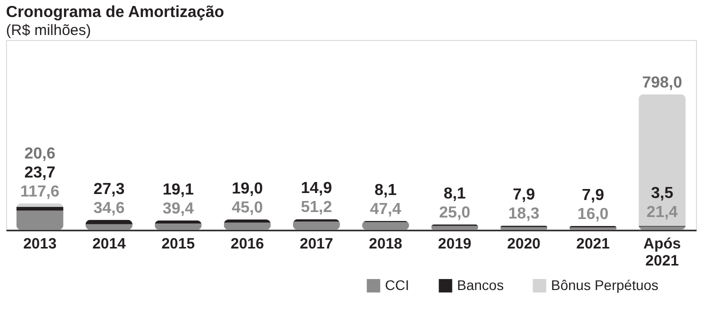  Describe the element at coordinates (109, 244) in the screenshot. I see `x-tick-label: 2014` at that location.